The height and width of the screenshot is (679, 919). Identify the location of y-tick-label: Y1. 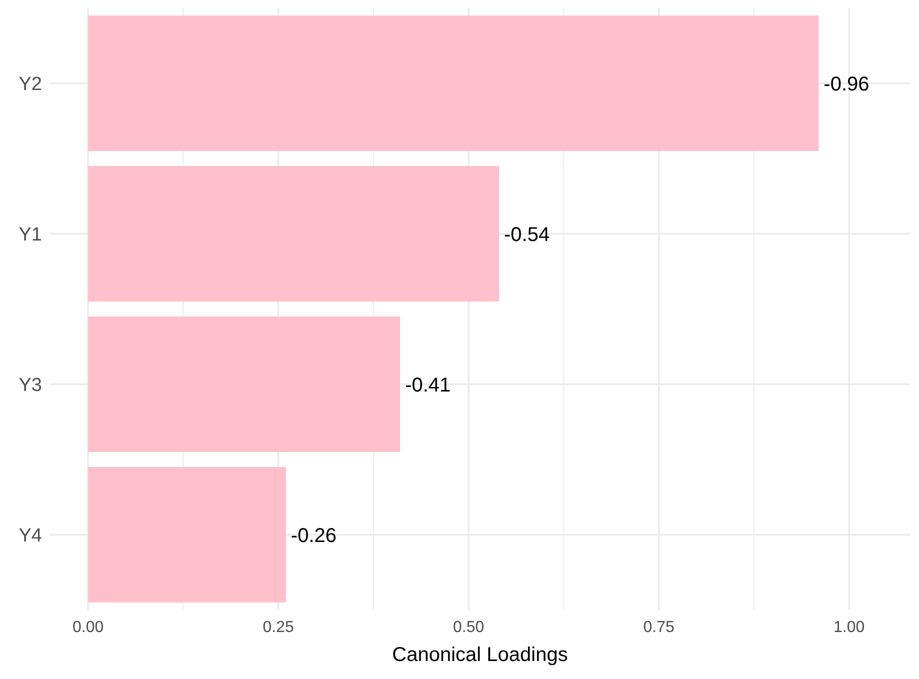
(30, 235).